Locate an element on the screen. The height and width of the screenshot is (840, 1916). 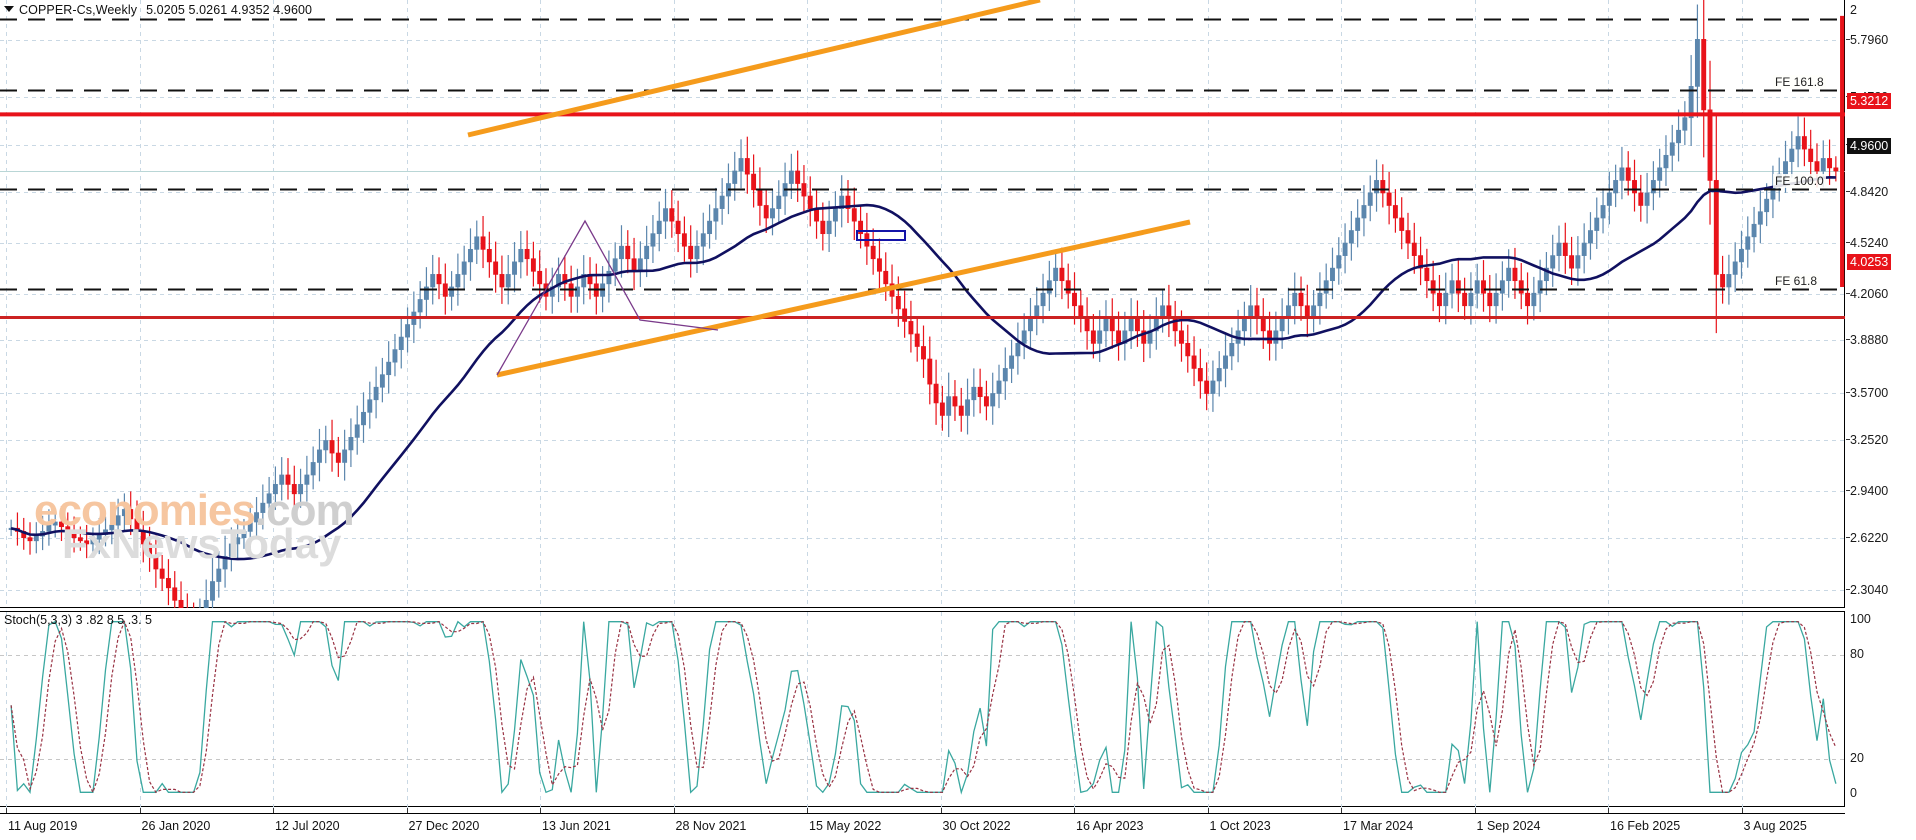
price-tick-2.9400: 2.9400 is located at coordinates (1867, 491).